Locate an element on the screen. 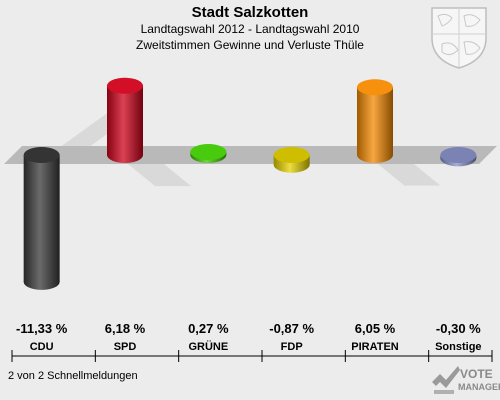  bar-piraten is located at coordinates (375, 121).